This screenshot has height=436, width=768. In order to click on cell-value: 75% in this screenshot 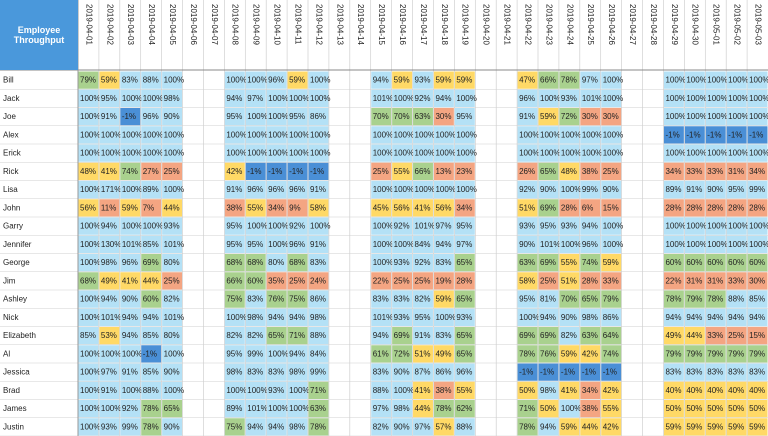, I will do `click(234, 426)`.